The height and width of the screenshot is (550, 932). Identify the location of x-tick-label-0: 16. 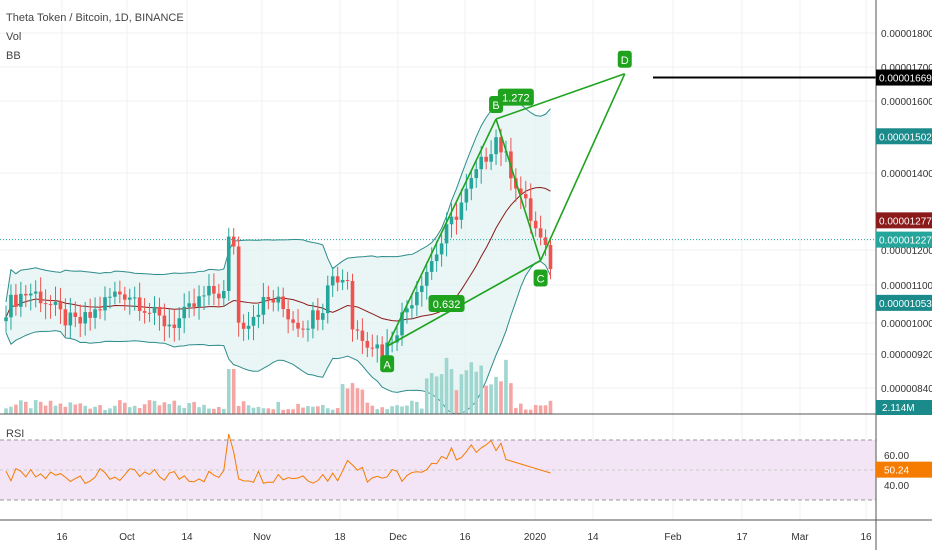
(62, 537).